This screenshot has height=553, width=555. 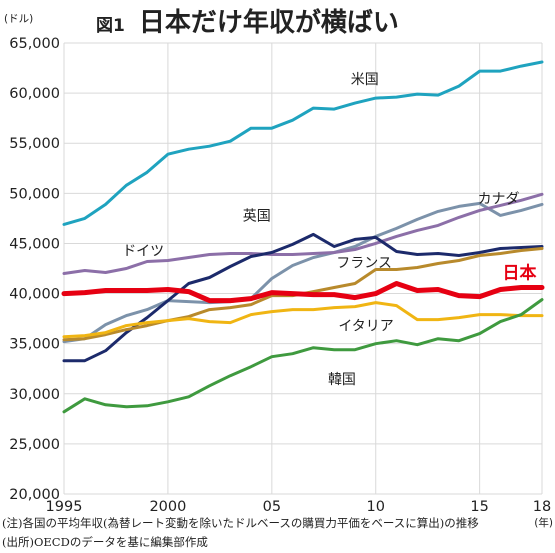 I want to click on y-tick-label: 50,000, so click(x=34, y=194).